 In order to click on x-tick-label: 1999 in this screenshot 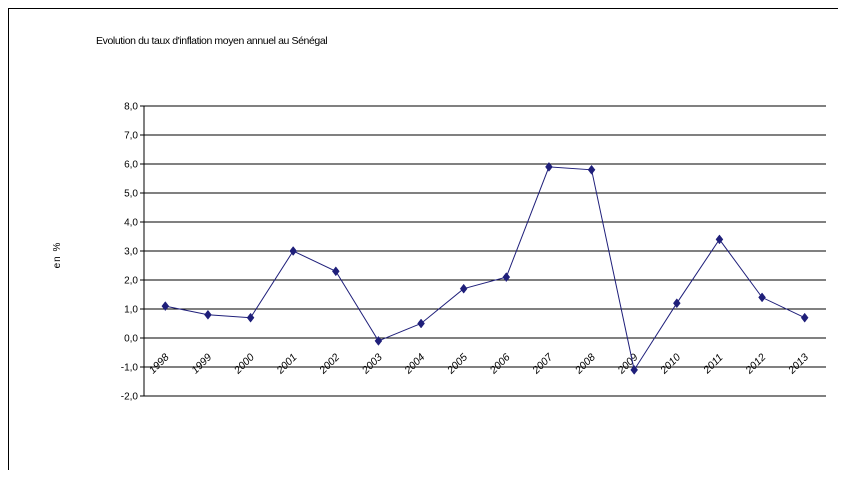, I will do `click(201, 363)`.